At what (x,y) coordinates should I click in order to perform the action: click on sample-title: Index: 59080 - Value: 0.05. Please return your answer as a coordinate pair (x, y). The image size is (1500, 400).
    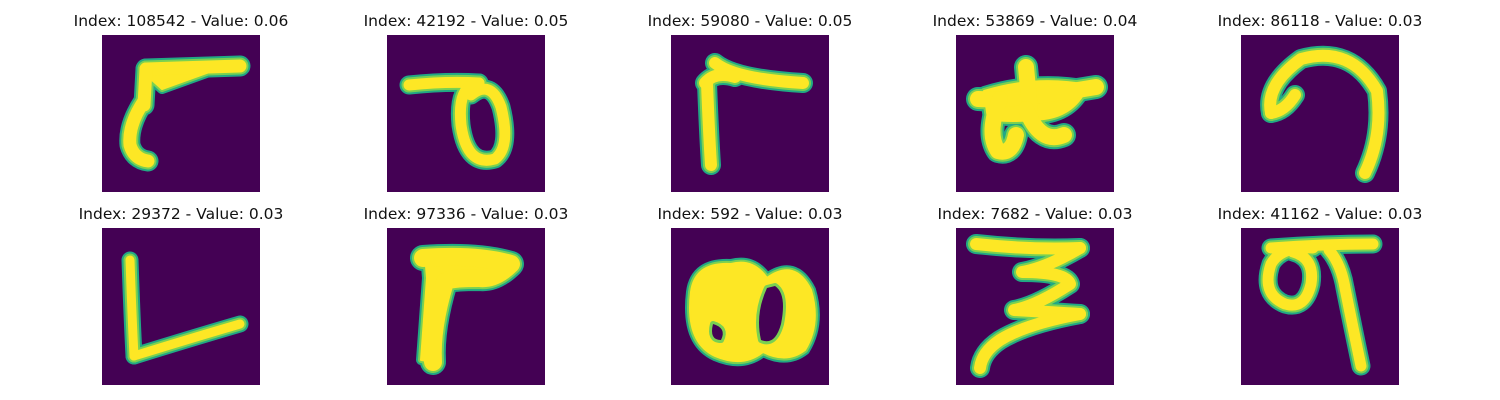
    Looking at the image, I should click on (750, 21).